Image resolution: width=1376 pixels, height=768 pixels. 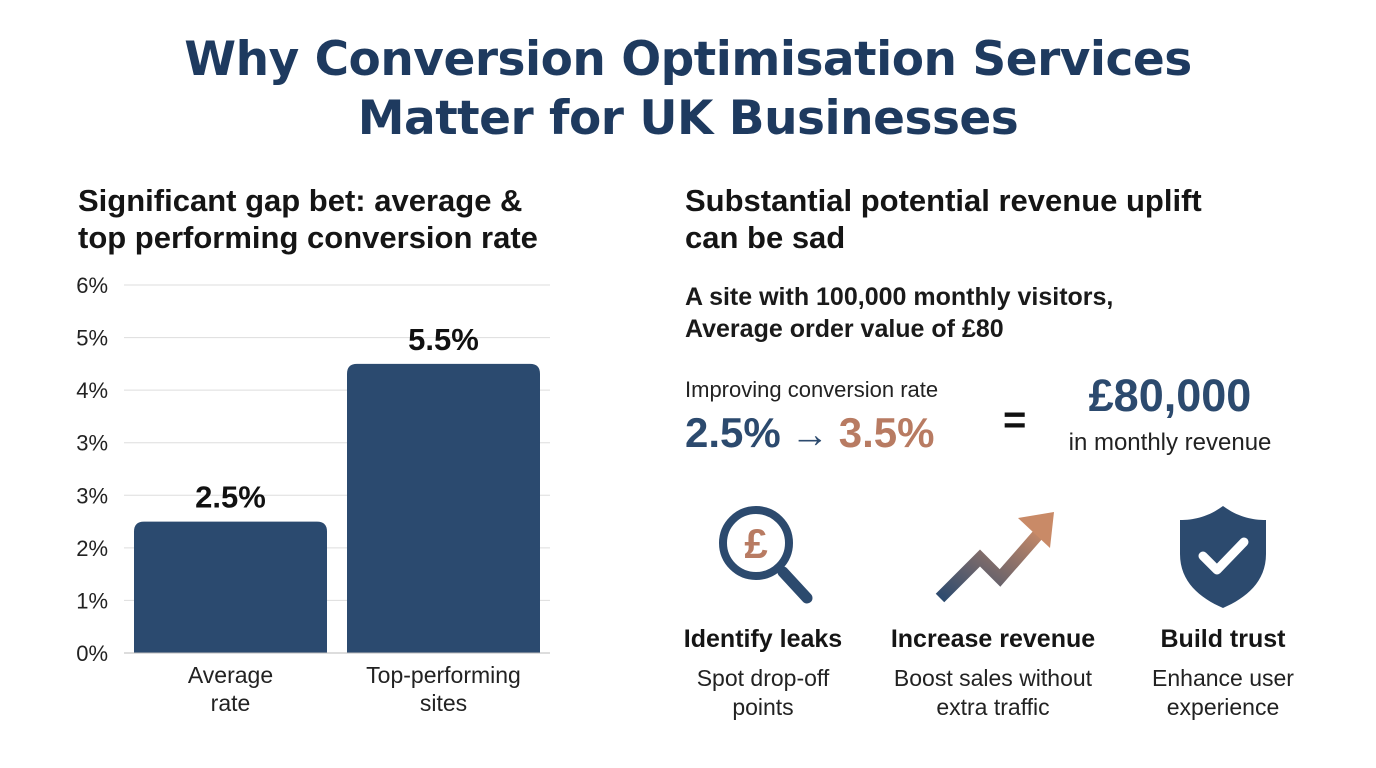 I want to click on x-tick-label: Average, so click(x=230, y=675).